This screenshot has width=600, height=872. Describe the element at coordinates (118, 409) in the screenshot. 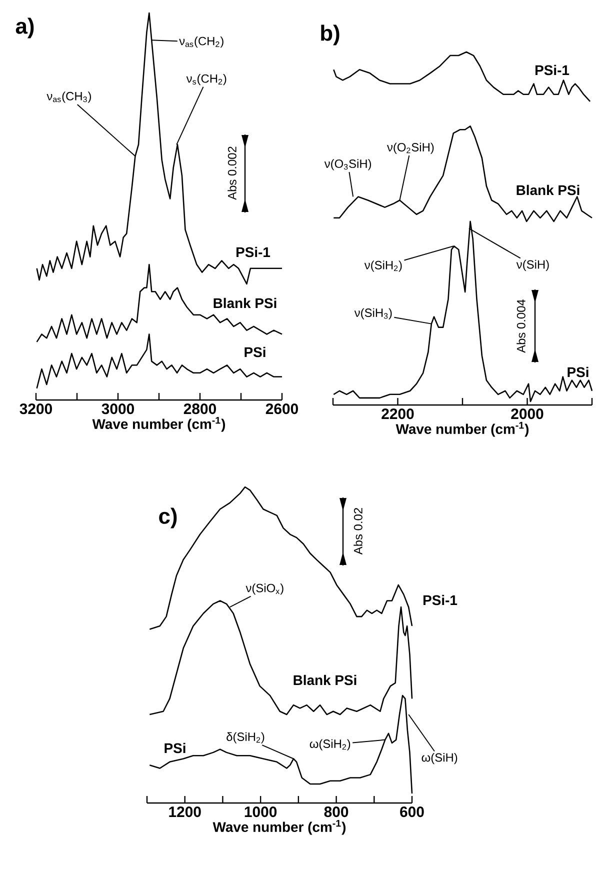

I see `x-tick-label: 3000` at that location.